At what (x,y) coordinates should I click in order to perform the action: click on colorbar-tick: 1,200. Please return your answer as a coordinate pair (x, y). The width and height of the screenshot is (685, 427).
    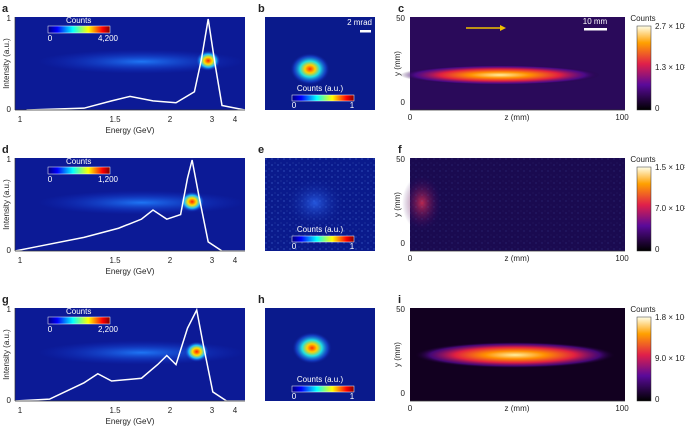
    Looking at the image, I should click on (108, 179).